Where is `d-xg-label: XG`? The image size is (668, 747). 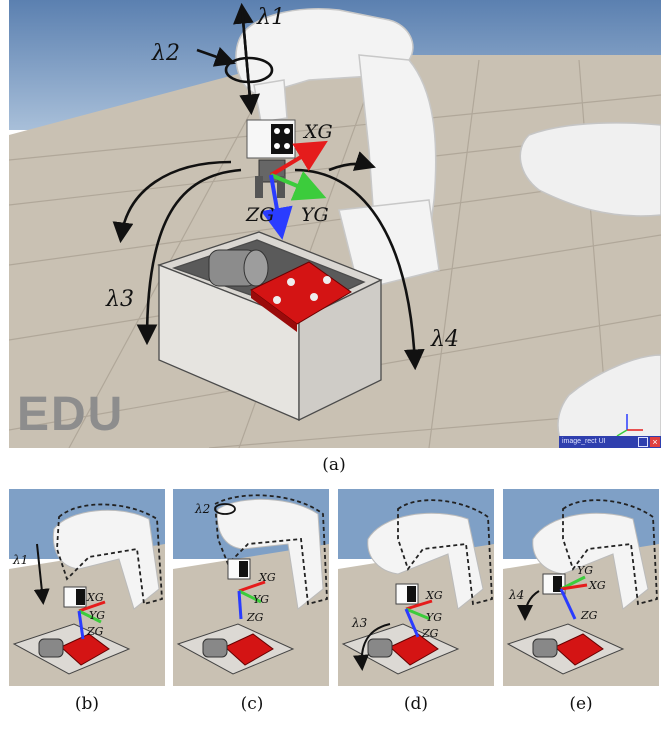
d-xg-label: XG is located at coordinates (434, 595).